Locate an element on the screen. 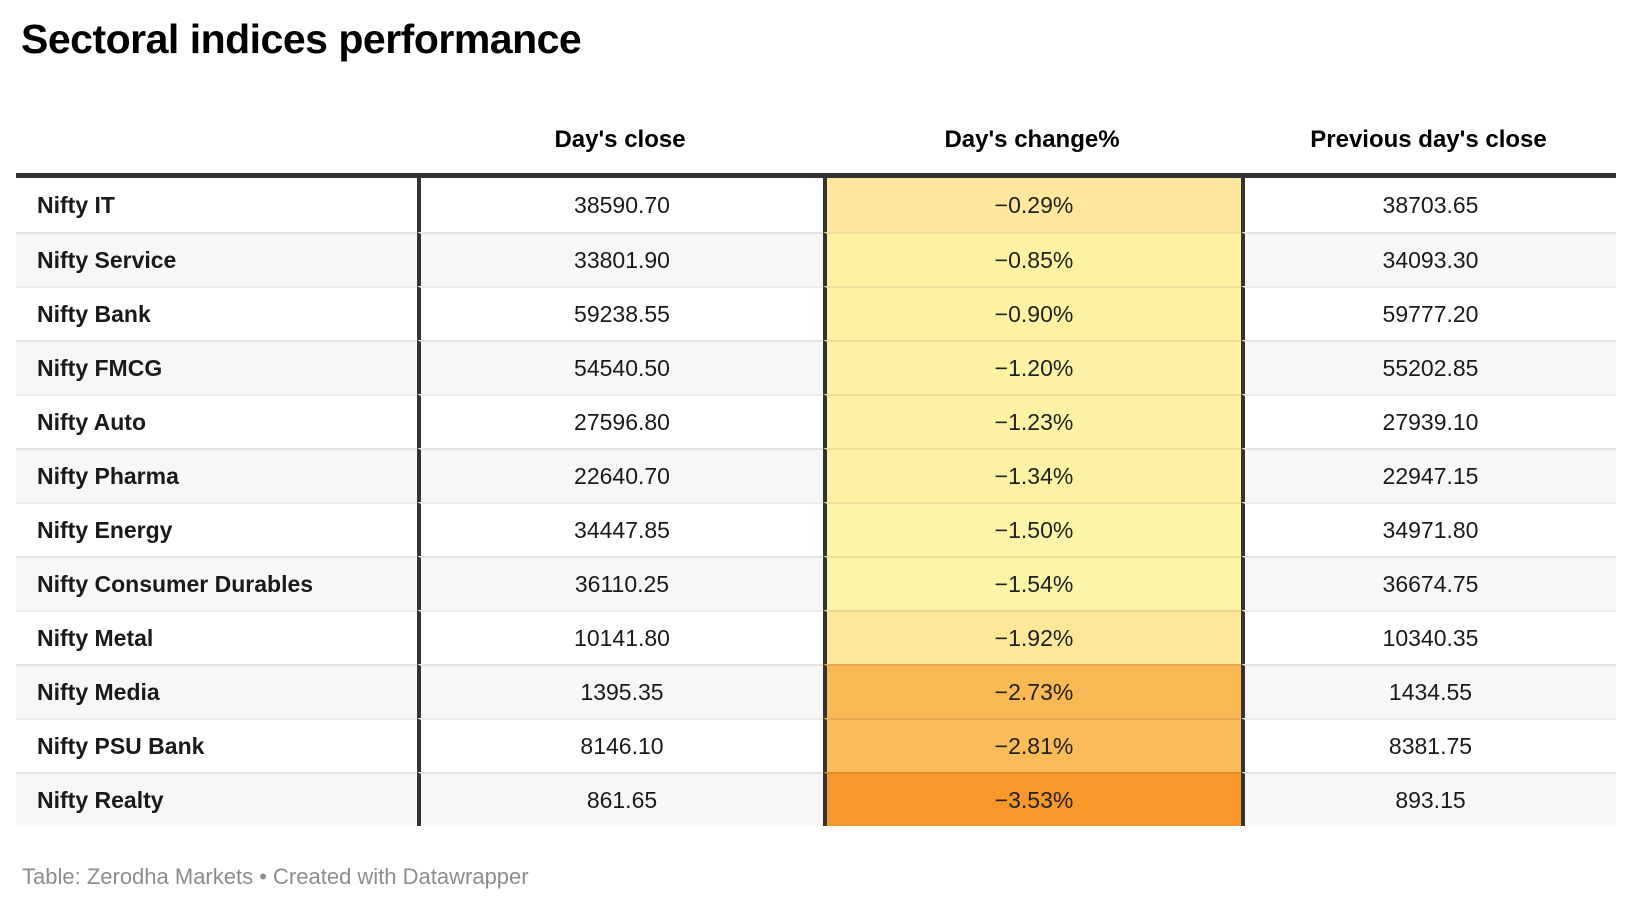 The image size is (1636, 914). prev-close-cell: 36674.75 is located at coordinates (1428, 583).